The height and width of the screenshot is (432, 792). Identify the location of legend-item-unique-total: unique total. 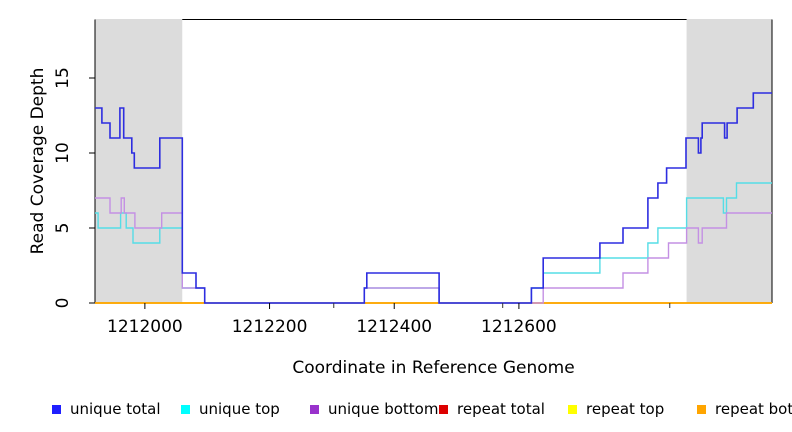
(116, 409).